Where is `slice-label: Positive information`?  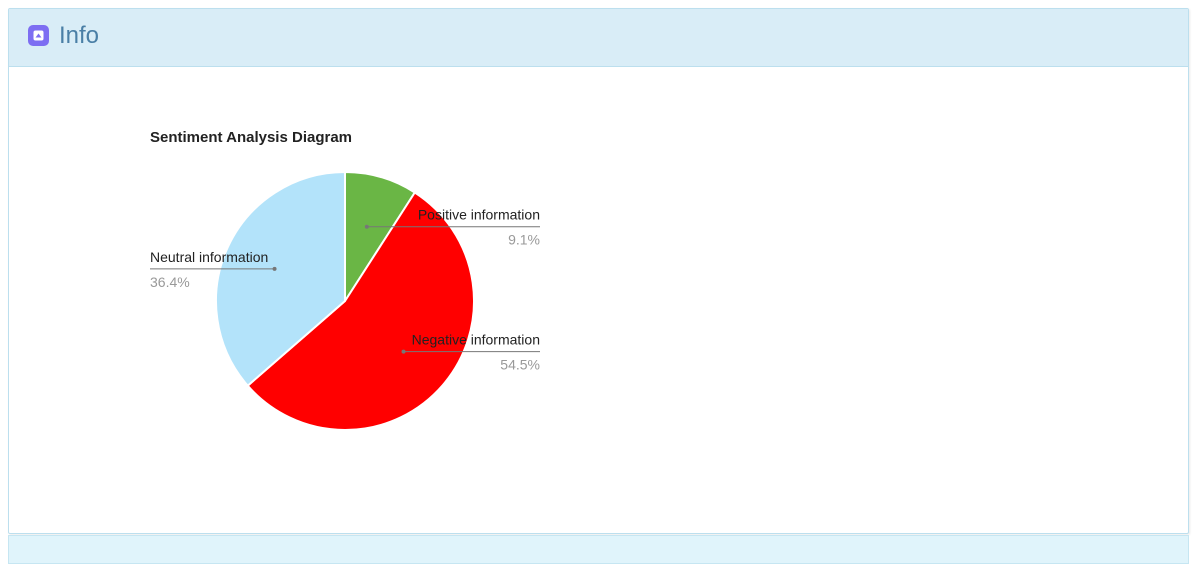 slice-label: Positive information is located at coordinates (479, 215).